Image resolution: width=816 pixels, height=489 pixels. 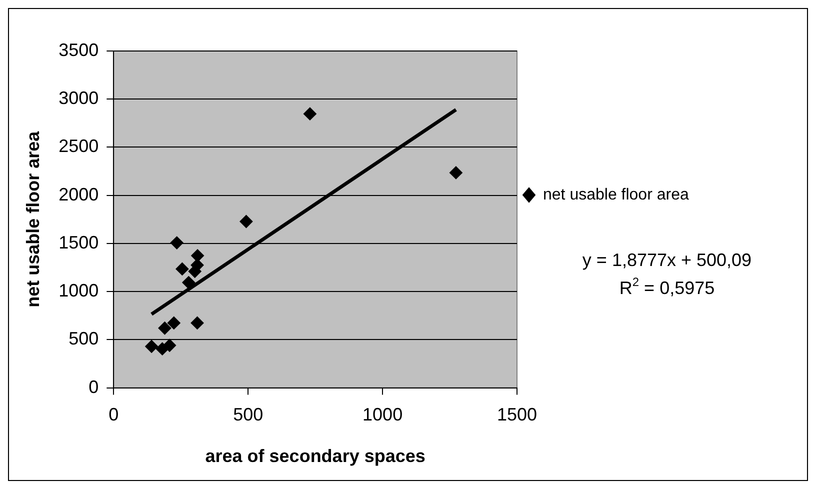 I want to click on y-tick-label: 2500, so click(x=78, y=146).